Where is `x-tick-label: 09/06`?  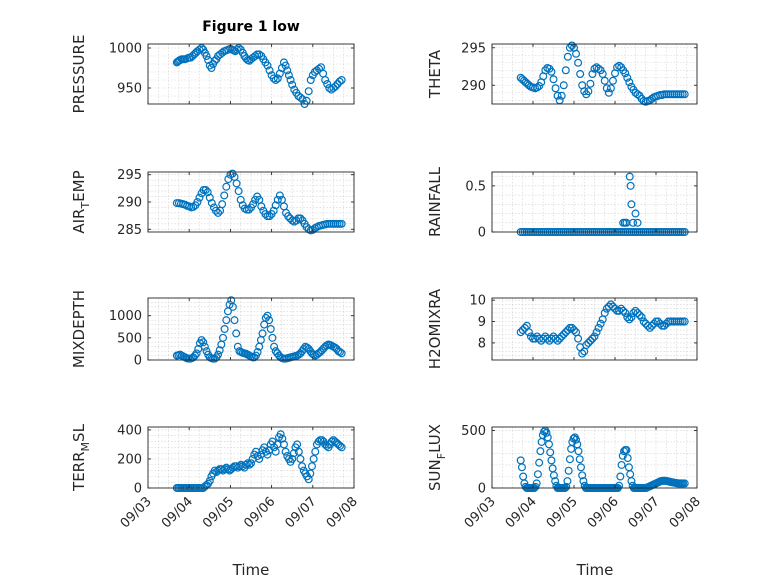
x-tick-label: 09/06 is located at coordinates (603, 512).